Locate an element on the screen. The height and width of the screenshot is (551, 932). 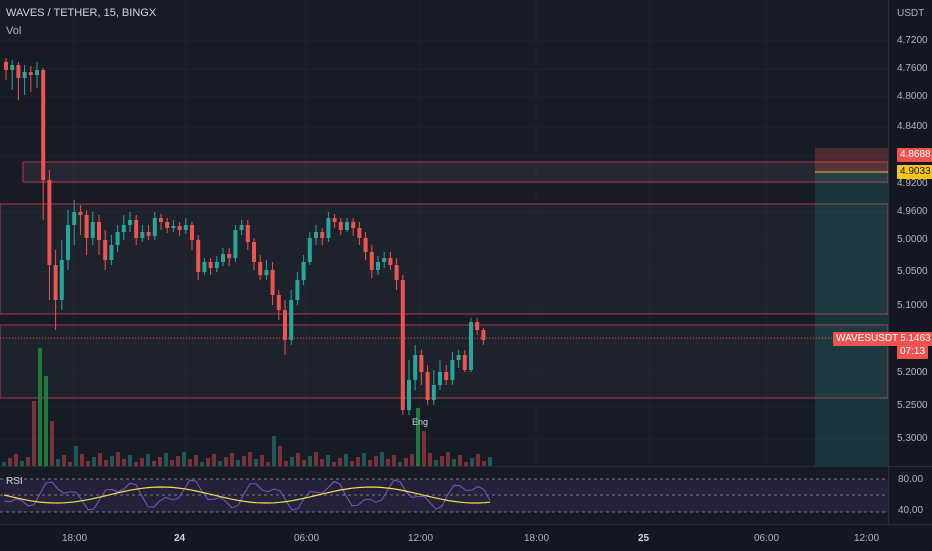
yellow-price-tag: 4.9033 is located at coordinates (914, 172).